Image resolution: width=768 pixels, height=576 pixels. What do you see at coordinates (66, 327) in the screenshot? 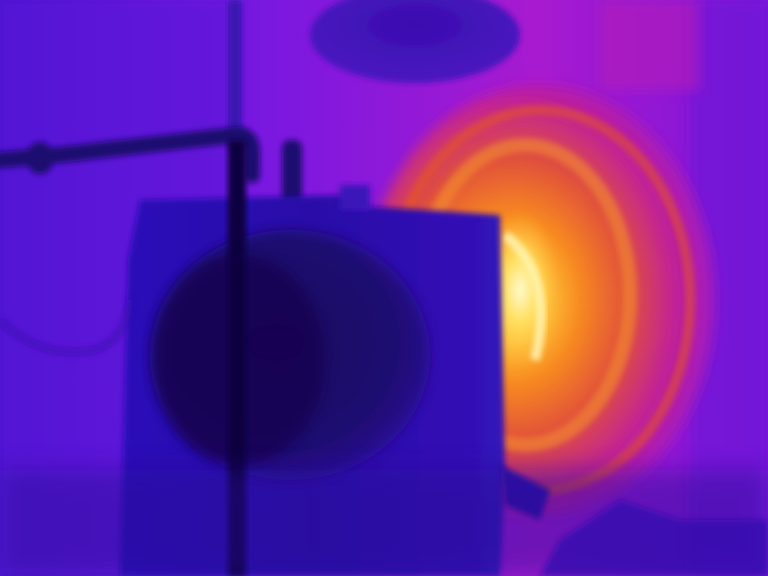
I see `left-cable` at bounding box center [66, 327].